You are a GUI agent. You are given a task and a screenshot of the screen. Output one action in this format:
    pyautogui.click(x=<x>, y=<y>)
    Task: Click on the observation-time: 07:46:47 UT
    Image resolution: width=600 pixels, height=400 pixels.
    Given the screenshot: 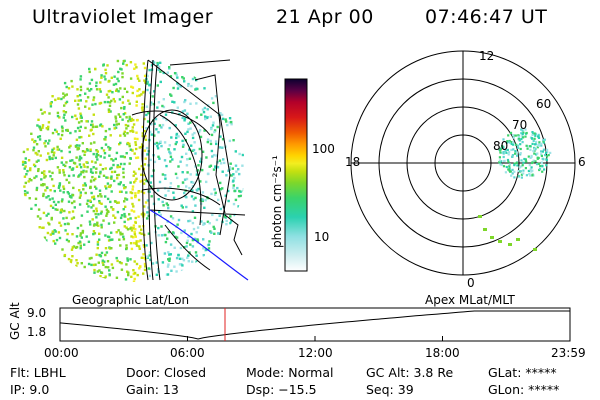 What is the action you would take?
    pyautogui.click(x=486, y=17)
    